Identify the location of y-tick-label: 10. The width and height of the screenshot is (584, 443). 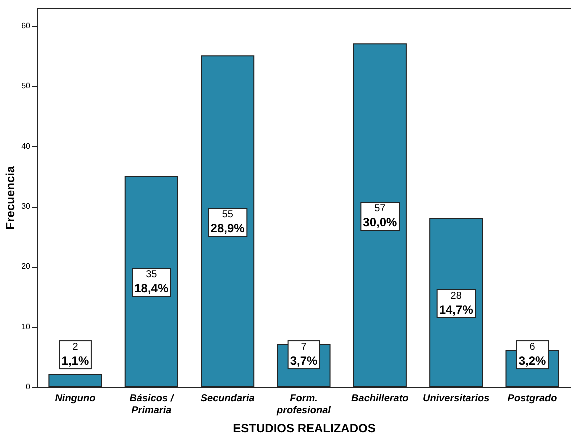
(27, 327).